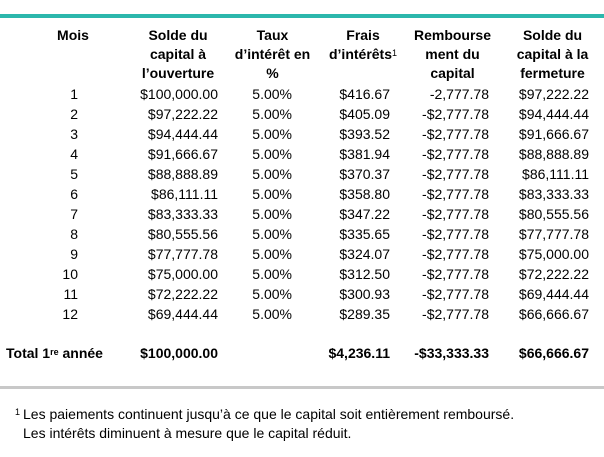  I want to click on header-interest-charges: Frais d’intérêts1, so click(363, 45).